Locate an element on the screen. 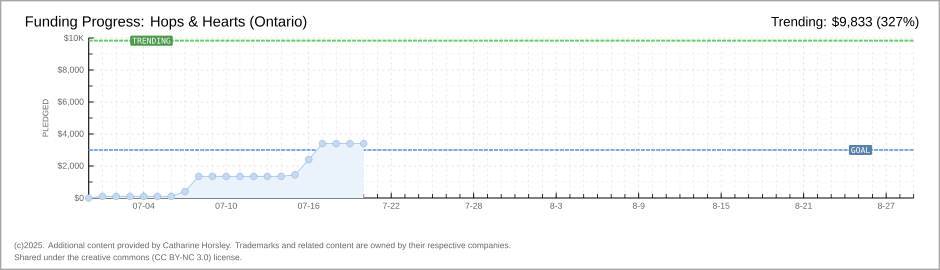  x-tick-label: 7-22 is located at coordinates (391, 205).